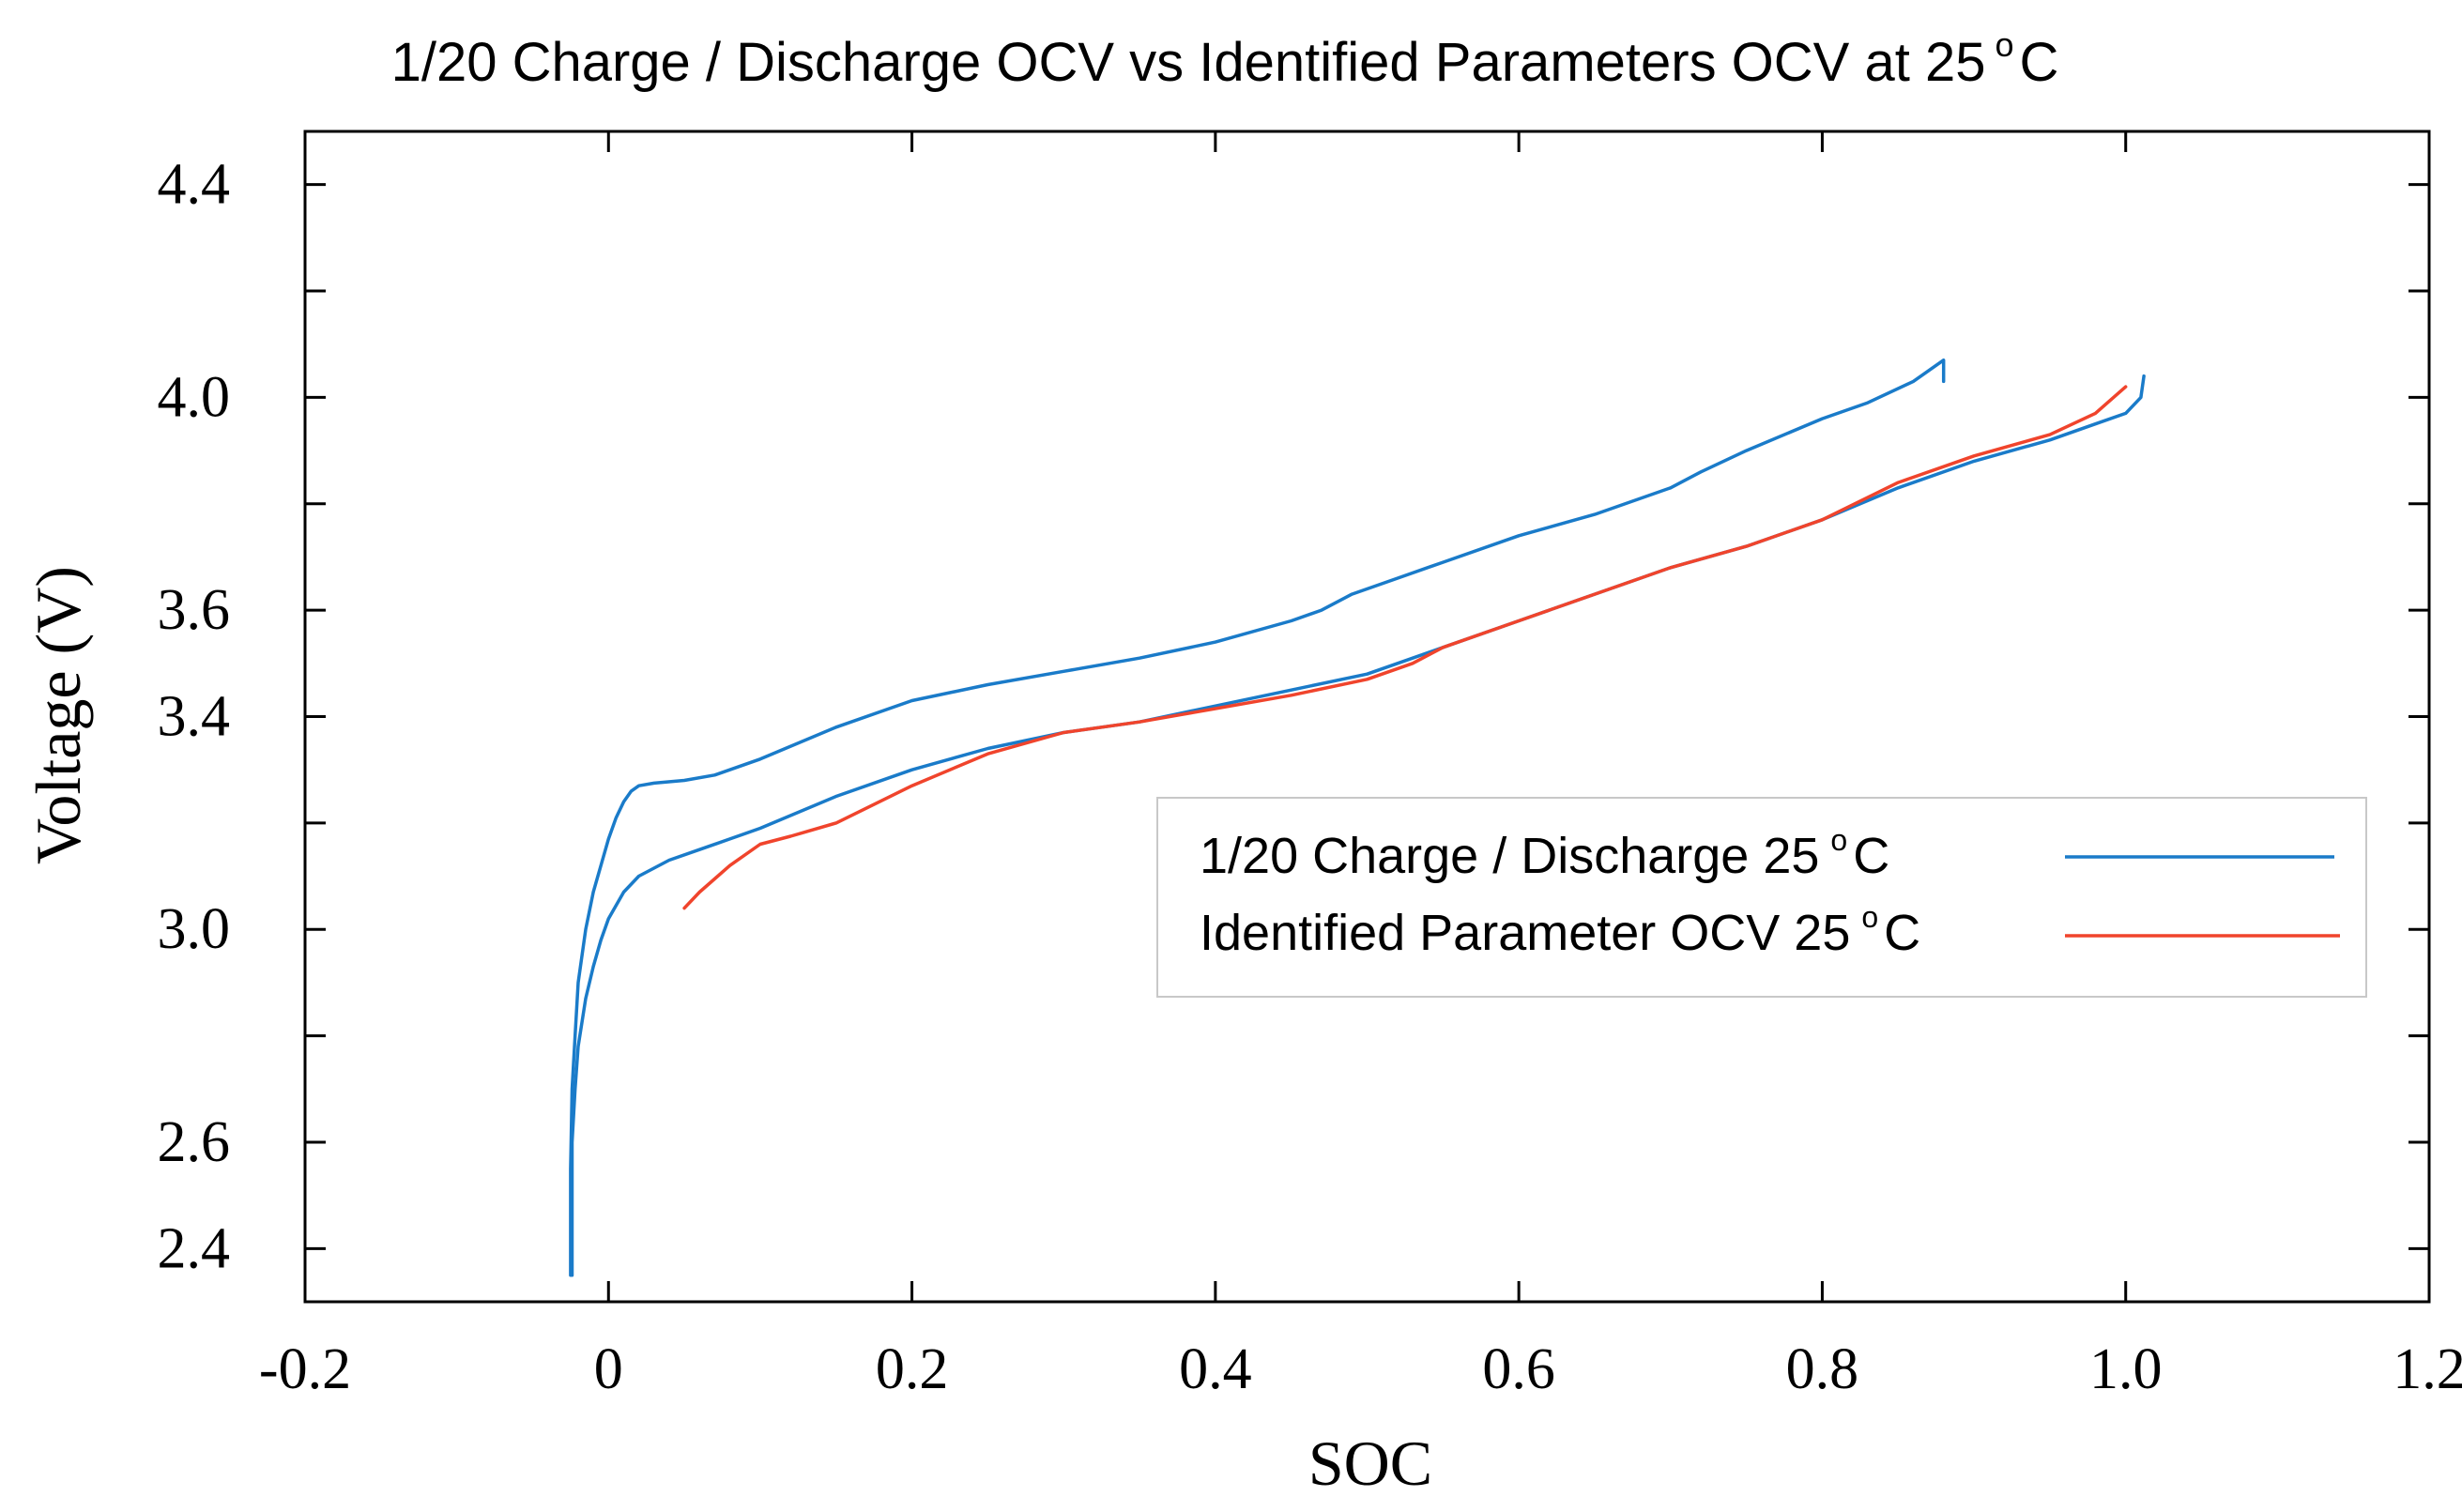 The image size is (2462, 1512). I want to click on legend-label-charge-discharge-unit: C, so click(1871, 856).